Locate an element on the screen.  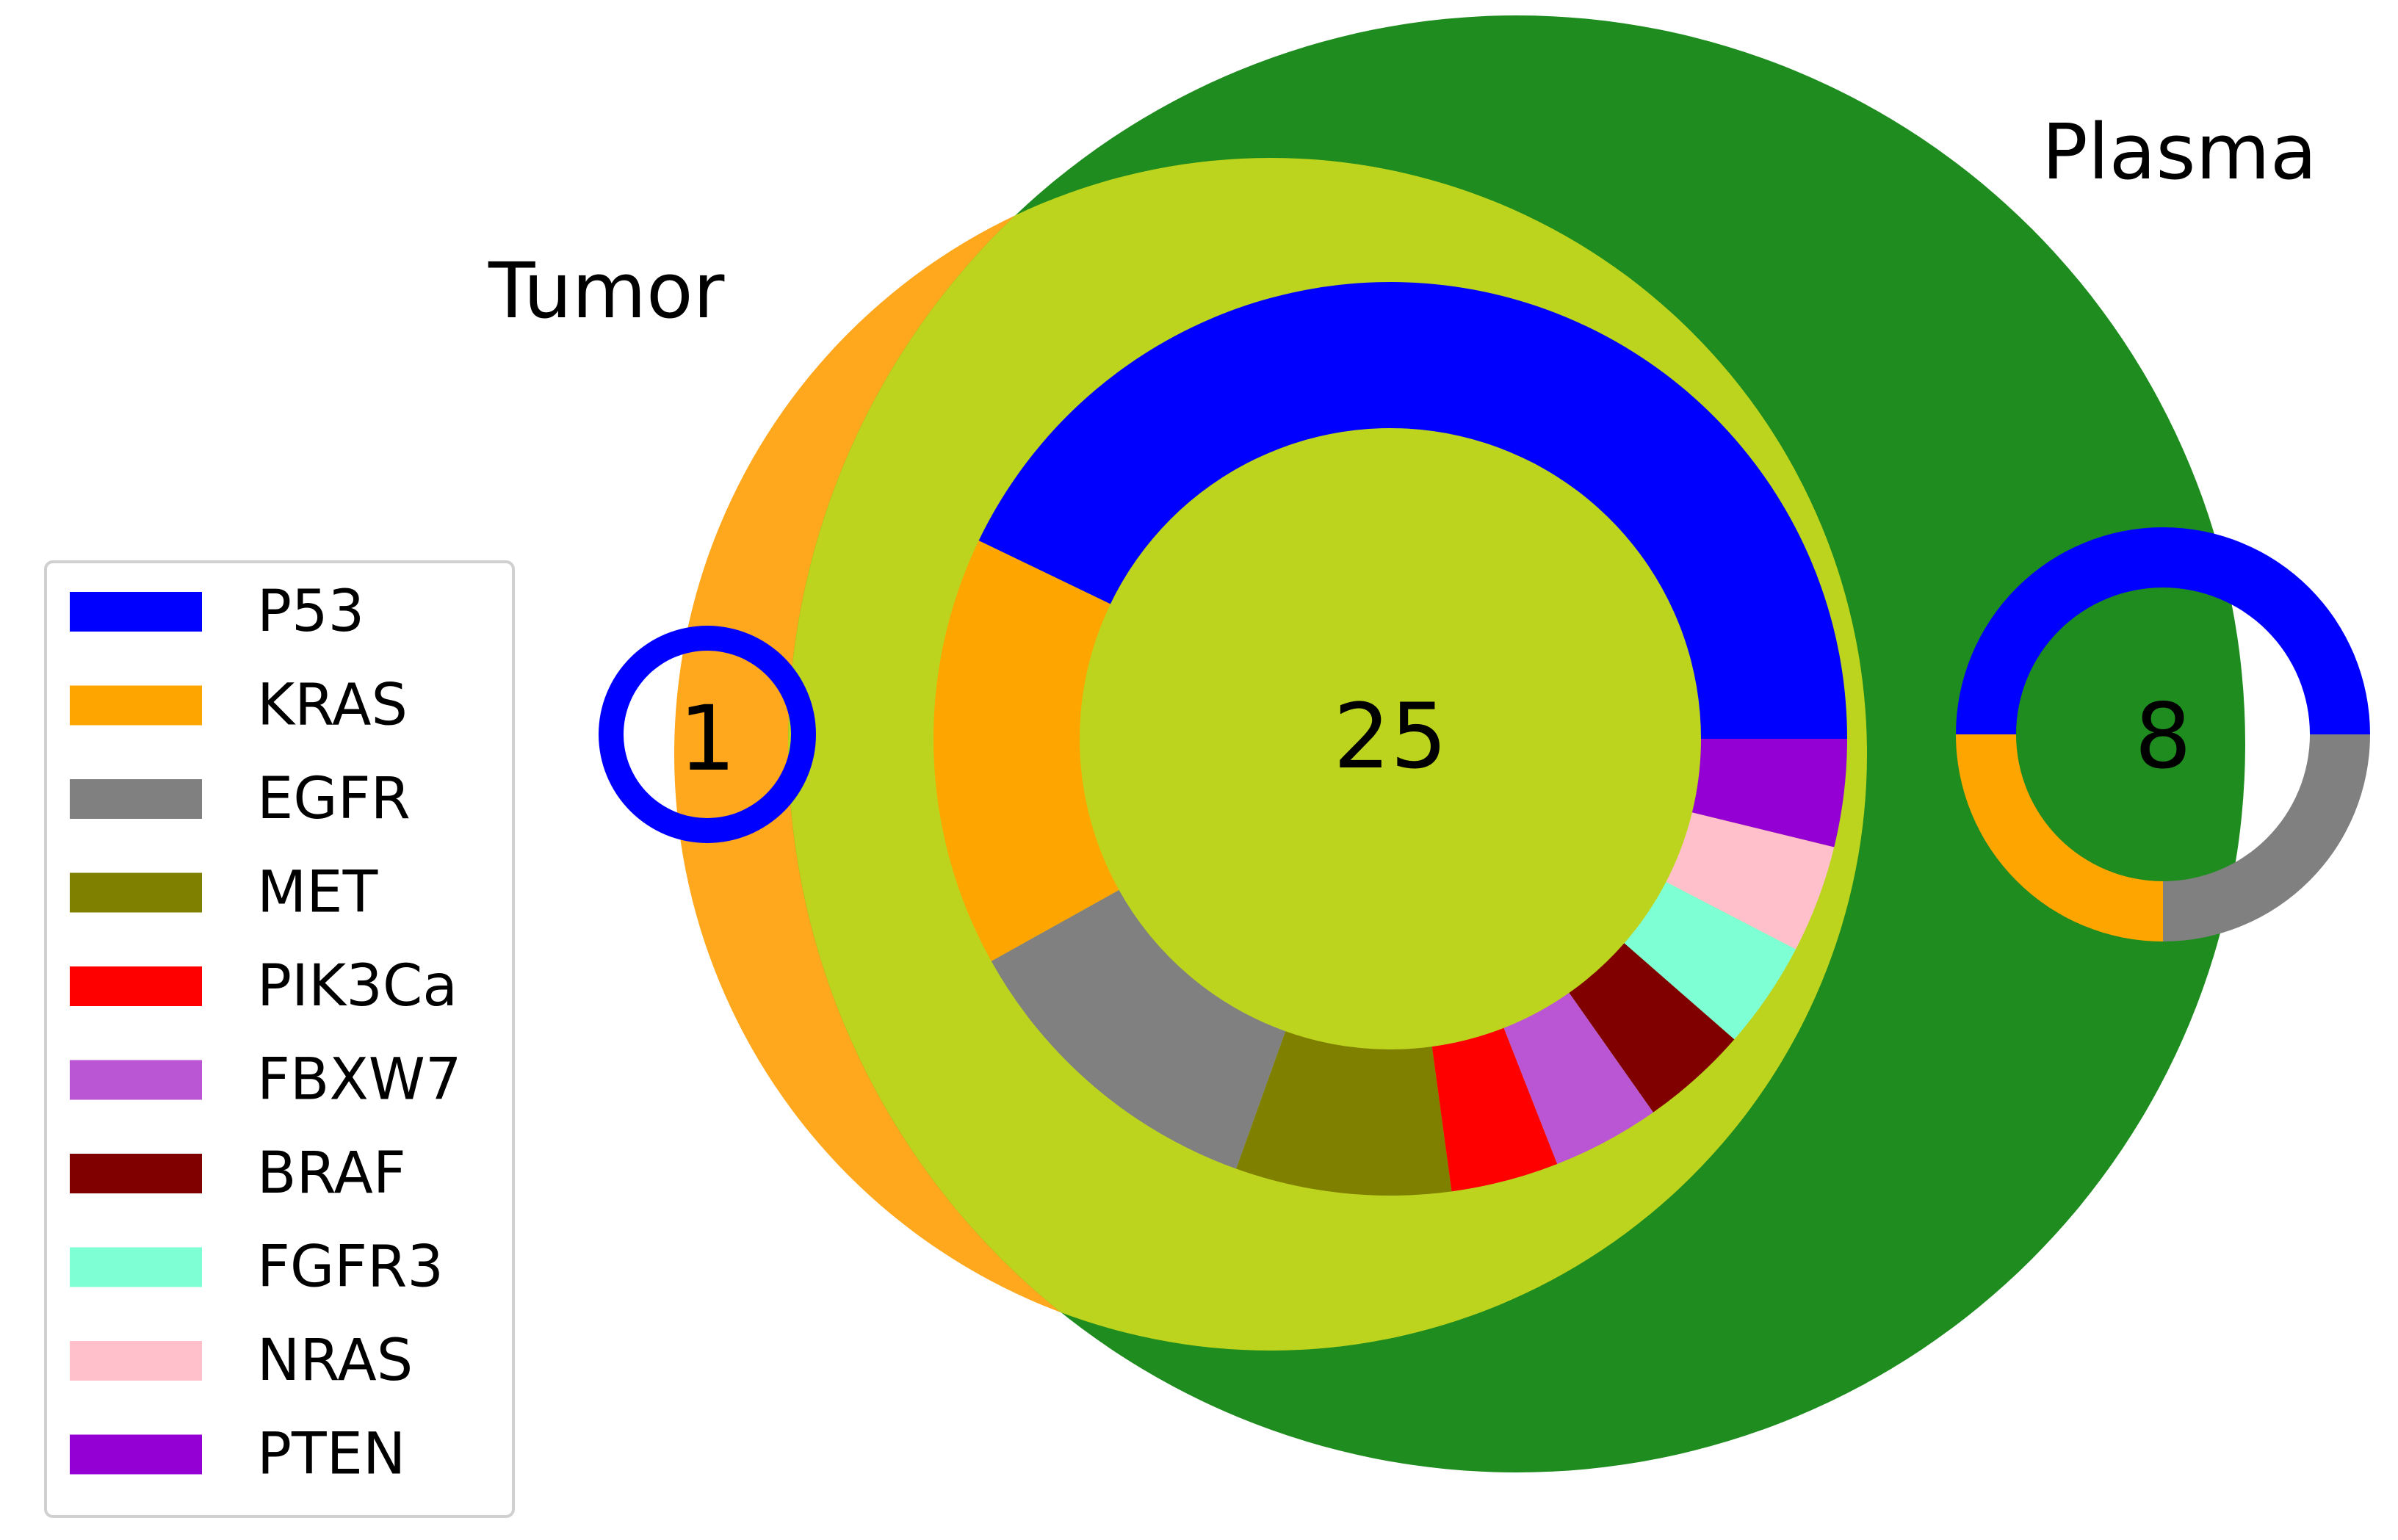
legend-label-pten: PTEN is located at coordinates (331, 1455).